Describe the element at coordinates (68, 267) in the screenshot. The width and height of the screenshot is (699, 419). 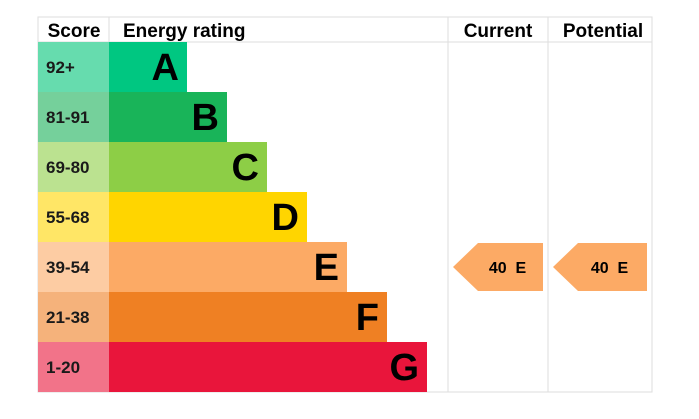
I see `score-label: 39-54` at that location.